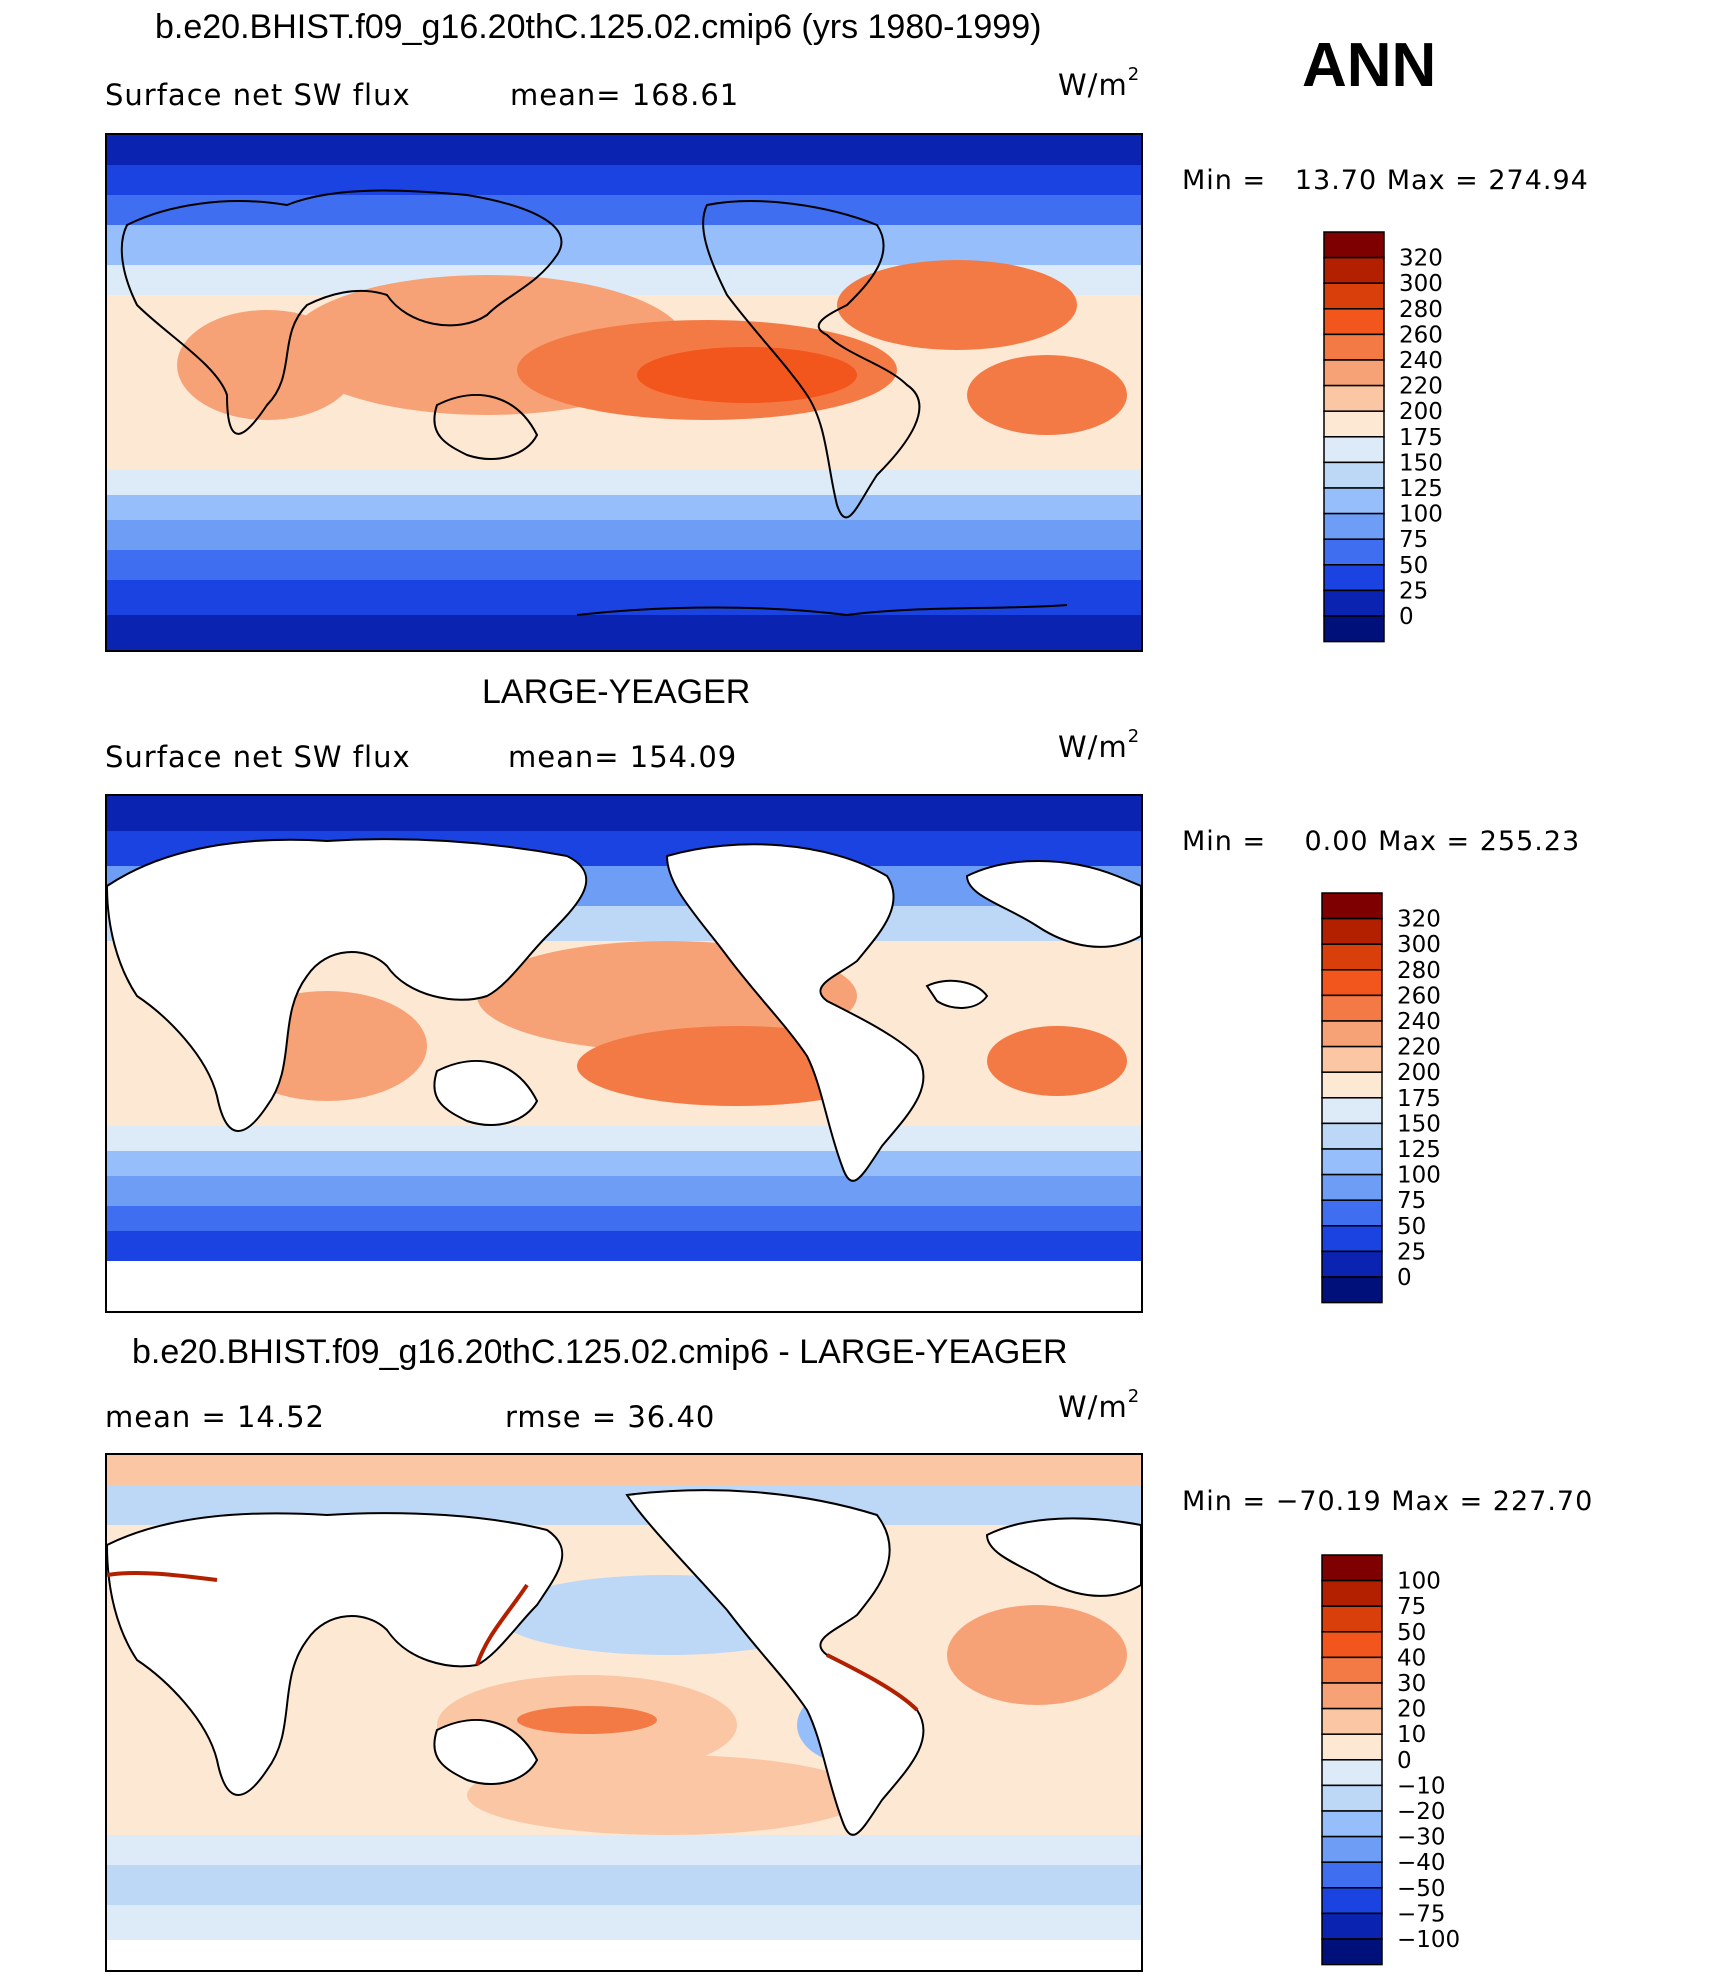  Describe the element at coordinates (1398, 437) in the screenshot. I see `colorbar-panel-1: 320 300 280 260 240 220 200 175 150 125 100 75 50 25 0` at that location.